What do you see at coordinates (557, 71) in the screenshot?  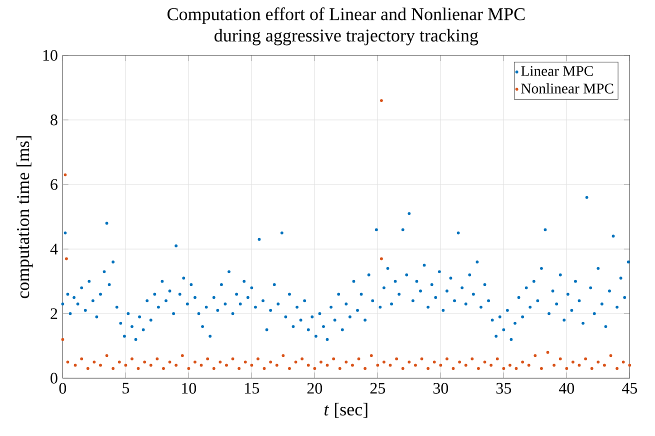 I see `legend-label: Linear MPC` at bounding box center [557, 71].